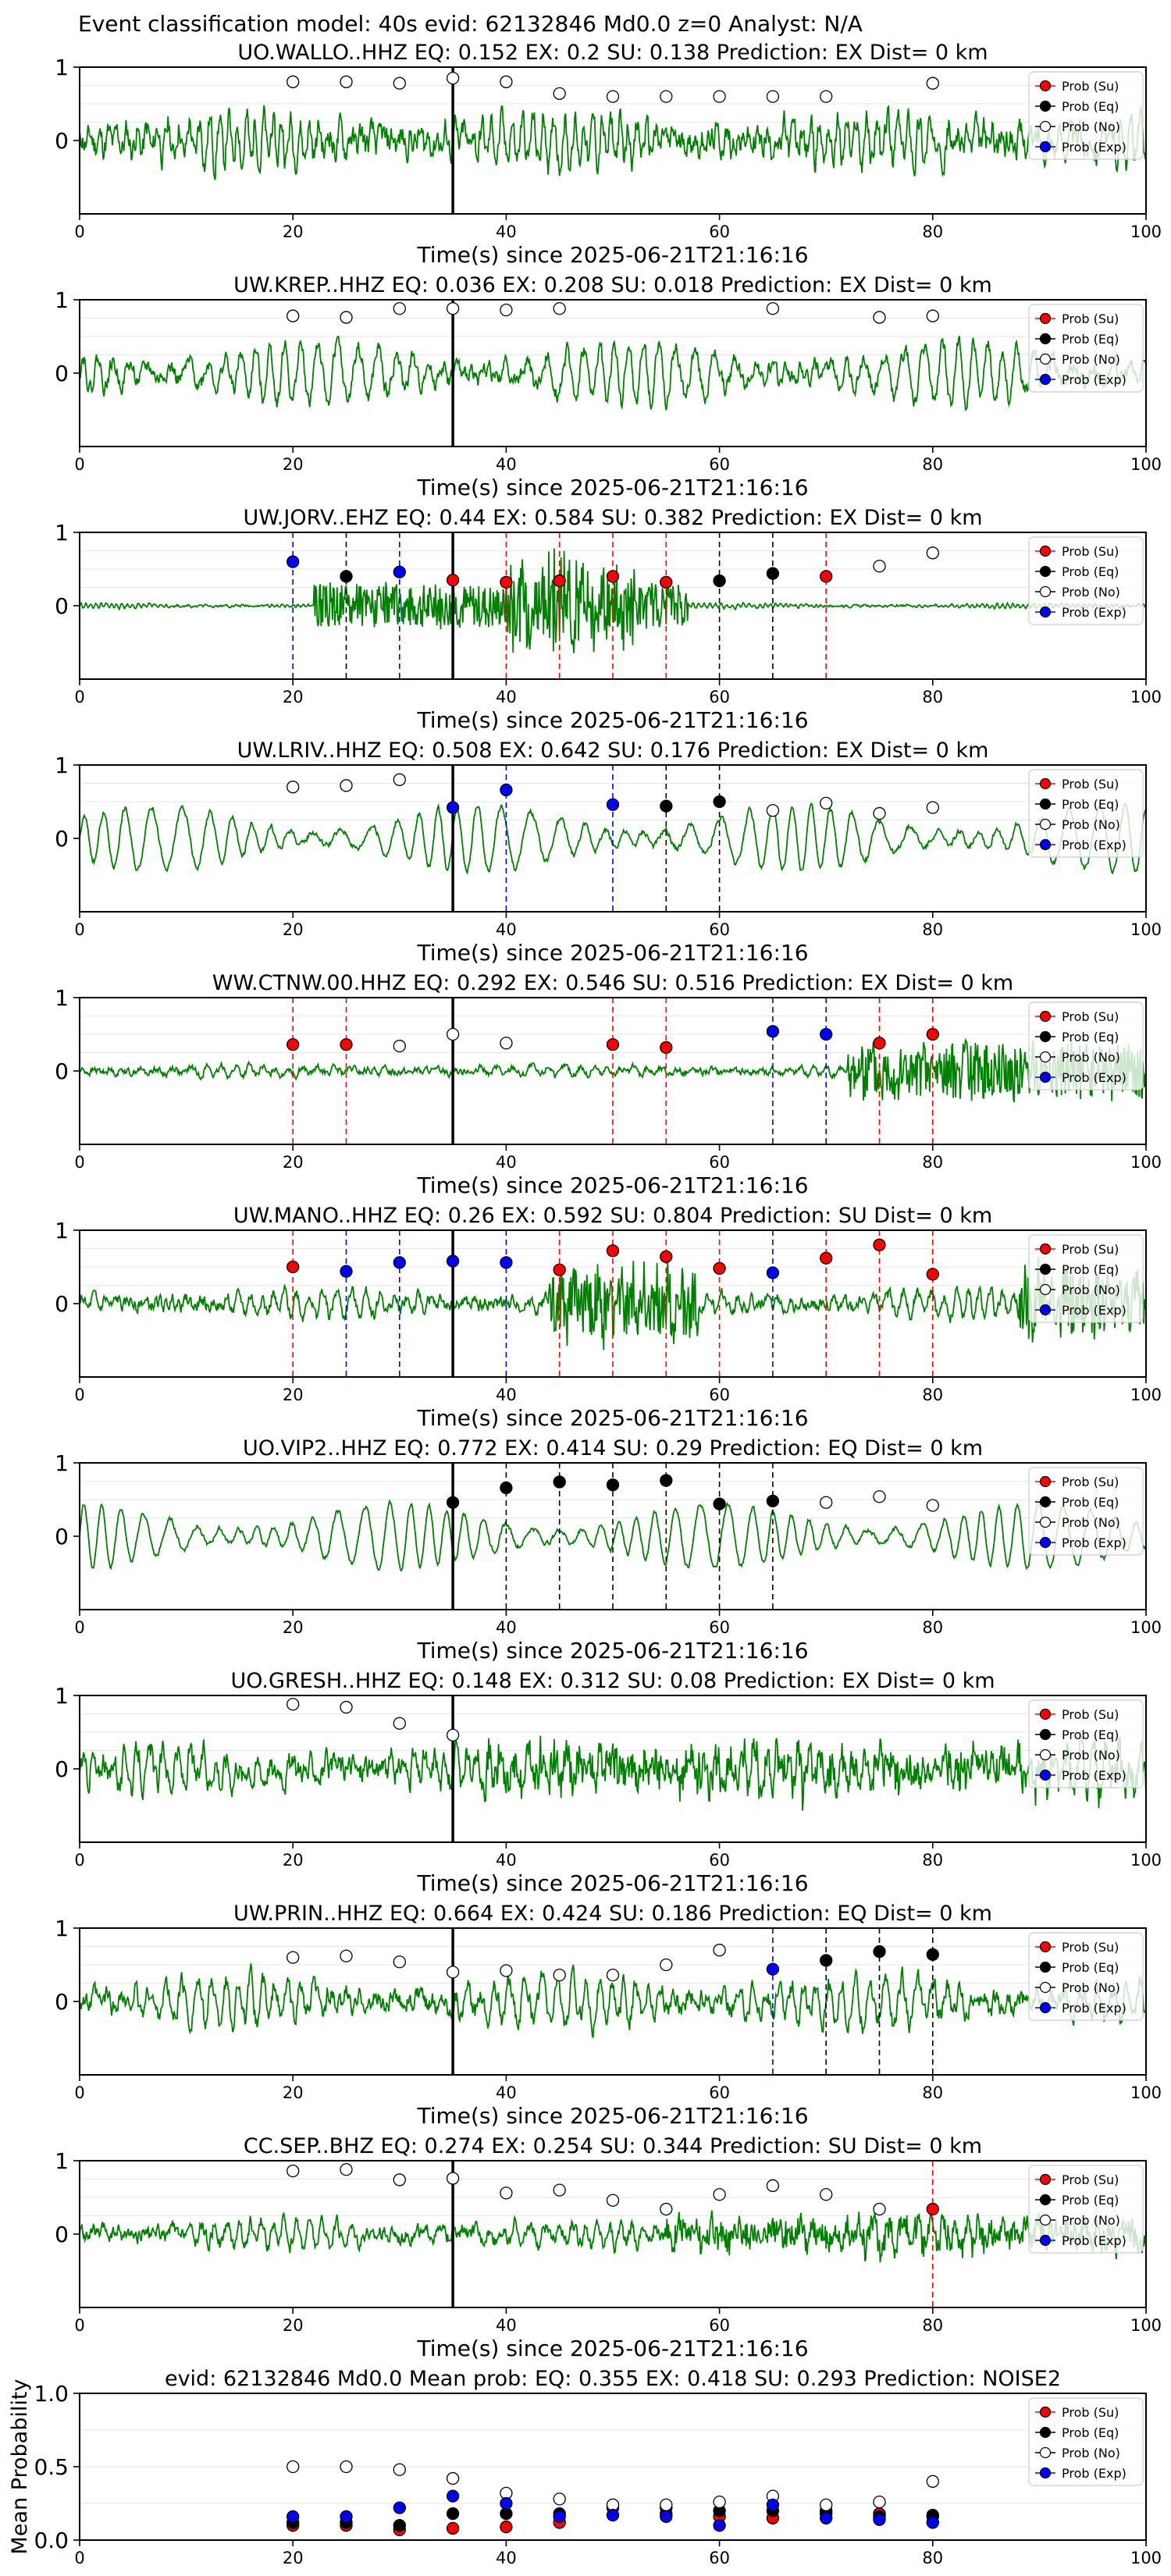  Describe the element at coordinates (613, 142) in the screenshot. I see `waveform-trace` at that location.